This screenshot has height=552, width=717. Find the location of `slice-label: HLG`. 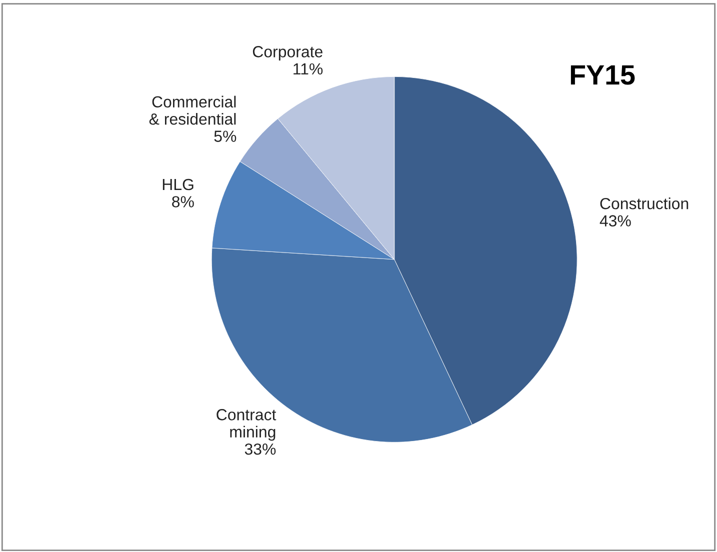

slice-label: HLG is located at coordinates (178, 184).